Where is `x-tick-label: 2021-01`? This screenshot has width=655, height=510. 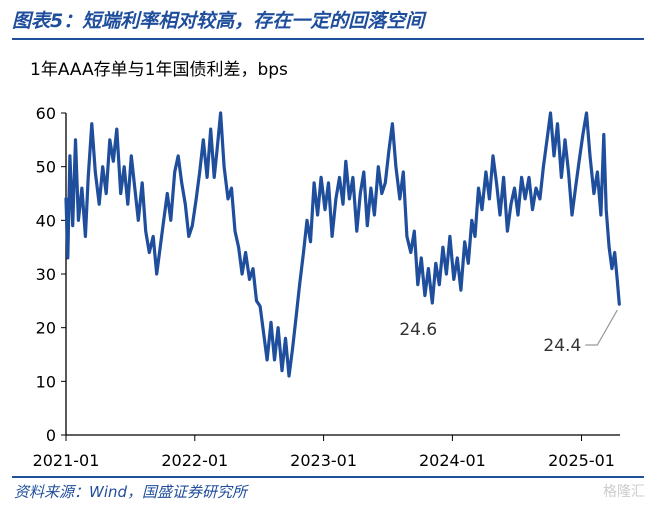
x-tick-label: 2021-01 is located at coordinates (66, 460).